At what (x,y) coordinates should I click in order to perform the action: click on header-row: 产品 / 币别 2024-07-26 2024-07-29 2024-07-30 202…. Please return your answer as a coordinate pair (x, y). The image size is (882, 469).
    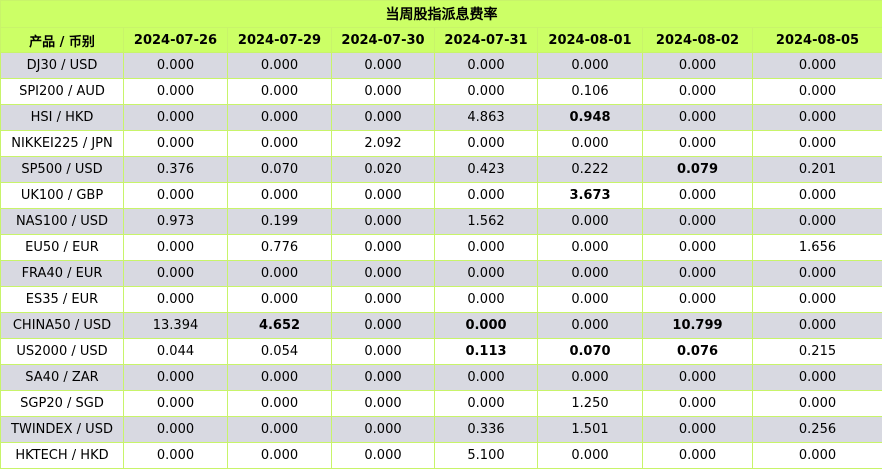
    Looking at the image, I should click on (441, 40).